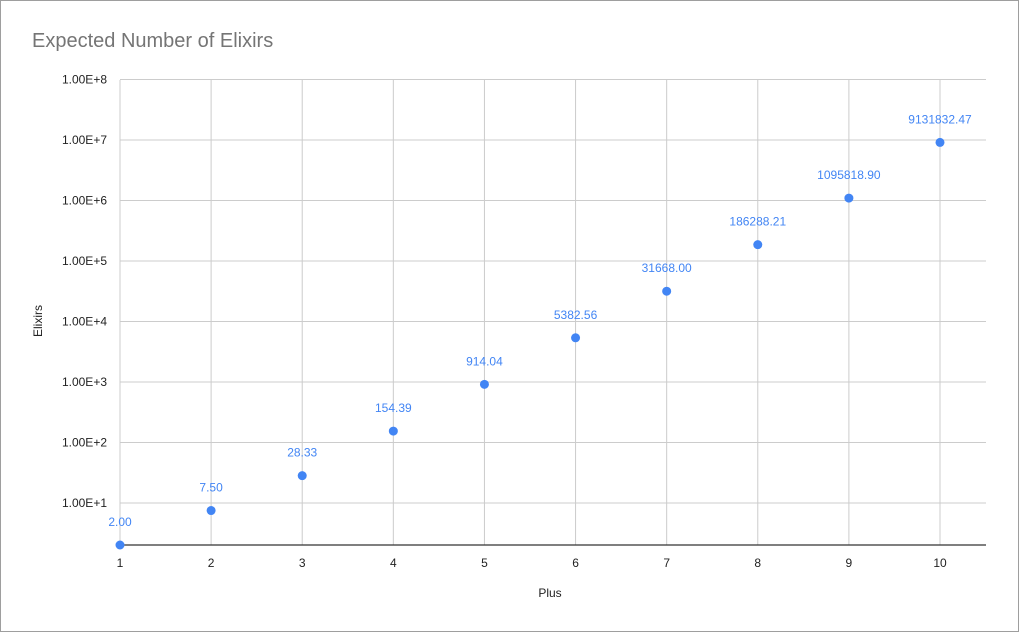  I want to click on data-label: 9131832.47, so click(940, 119).